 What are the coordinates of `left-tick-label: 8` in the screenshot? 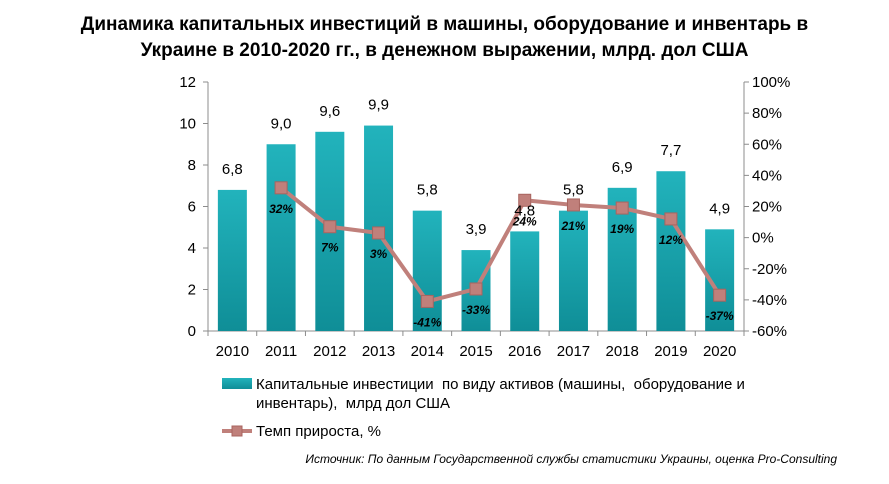 It's located at (192, 165).